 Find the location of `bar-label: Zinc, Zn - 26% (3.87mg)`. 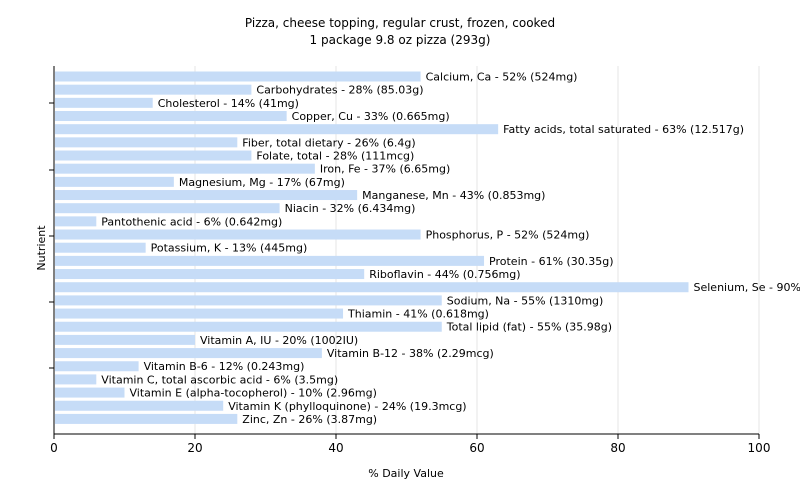

bar-label: Zinc, Zn - 26% (3.87mg) is located at coordinates (309, 419).